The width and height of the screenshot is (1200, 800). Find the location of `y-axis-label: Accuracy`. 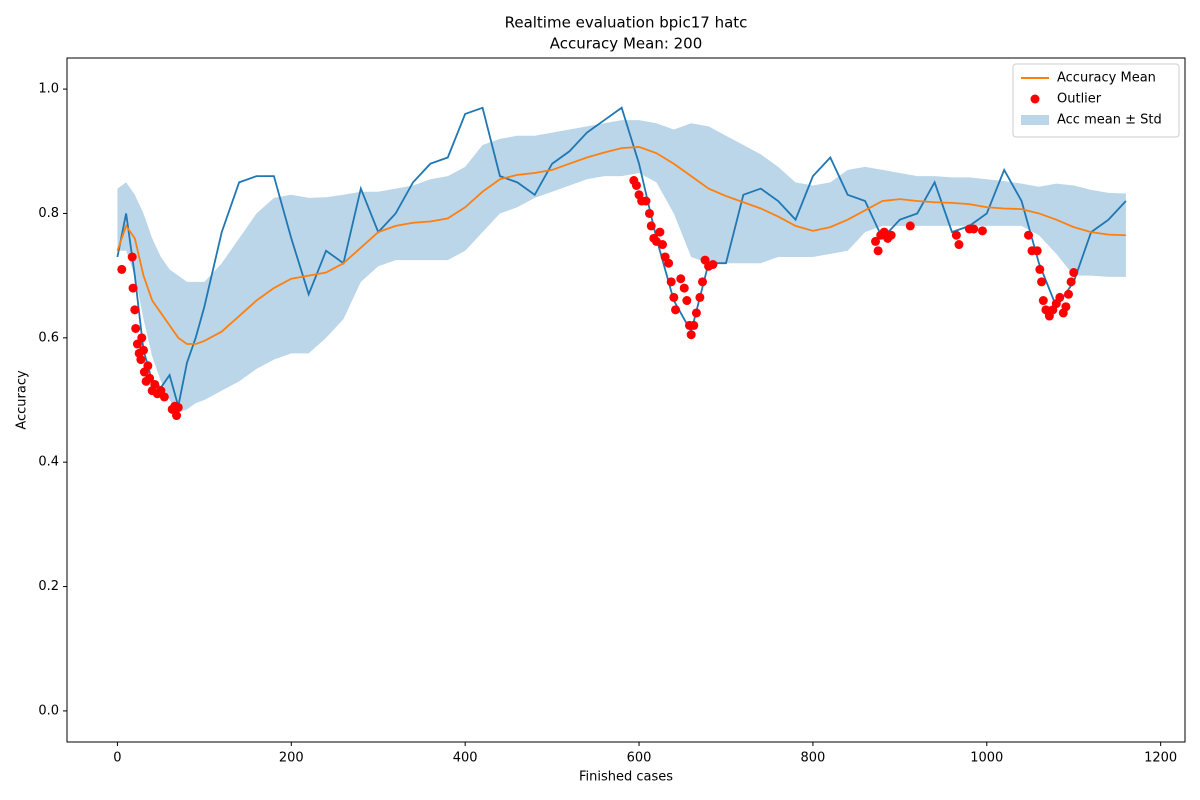

y-axis-label: Accuracy is located at coordinates (22, 400).